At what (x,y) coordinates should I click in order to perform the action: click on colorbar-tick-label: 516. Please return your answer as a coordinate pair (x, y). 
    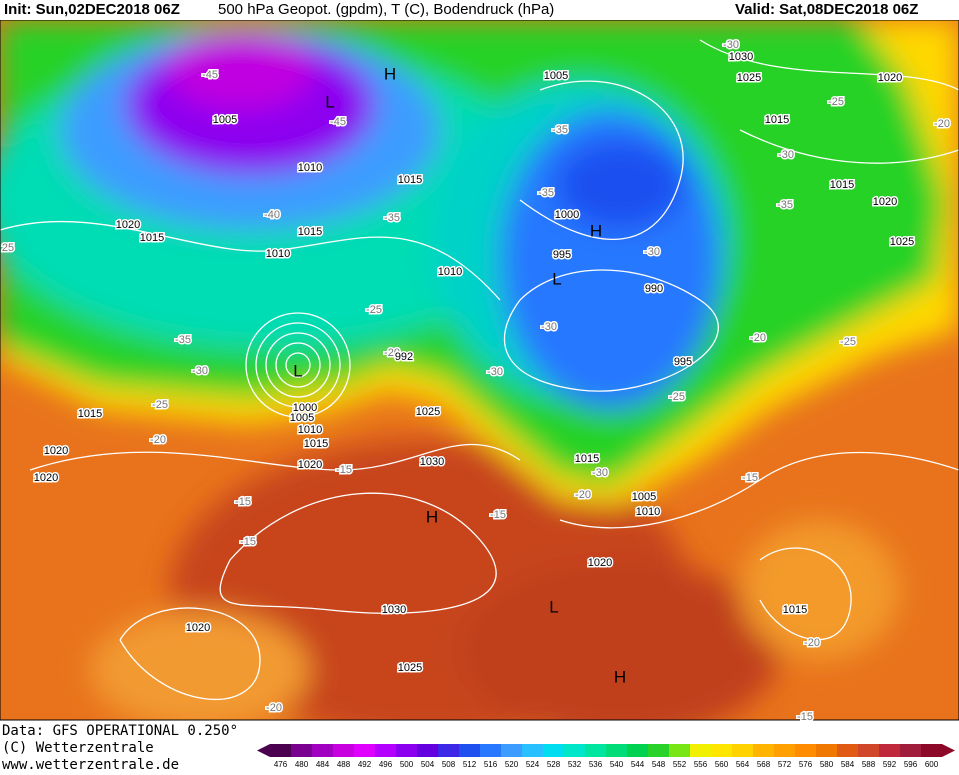
    Looking at the image, I should click on (491, 764).